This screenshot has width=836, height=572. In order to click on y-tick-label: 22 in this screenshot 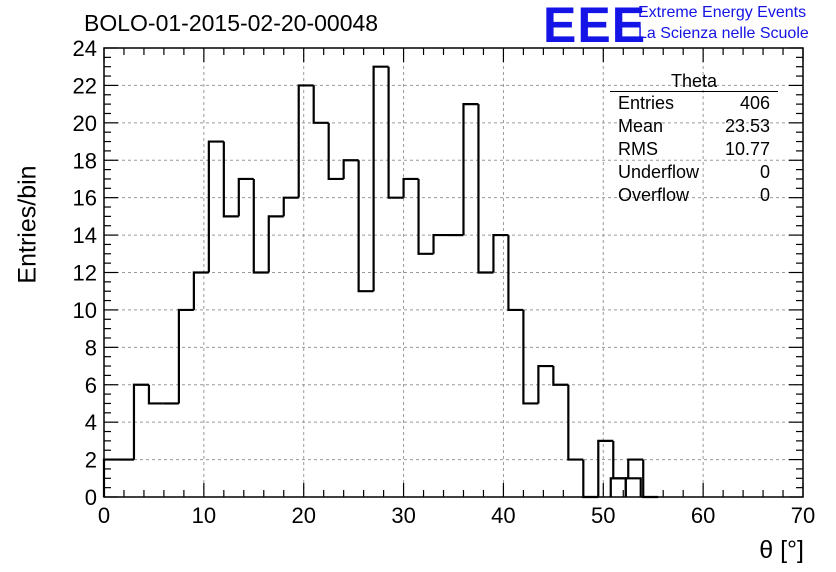, I will do `click(85, 85)`.